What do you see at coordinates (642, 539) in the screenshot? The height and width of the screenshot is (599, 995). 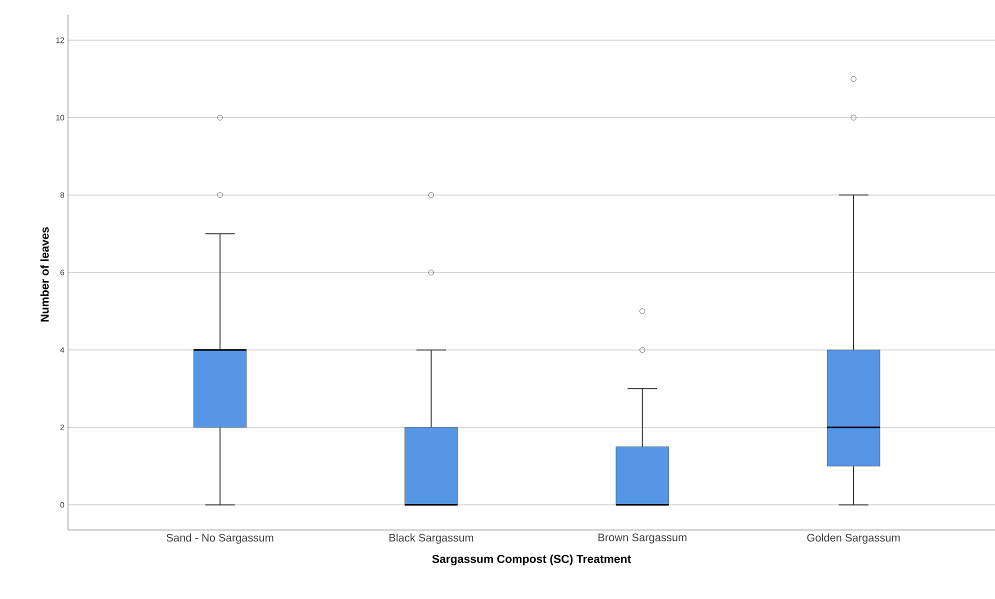 I see `x-tick-label: Brown Sargassum` at bounding box center [642, 539].